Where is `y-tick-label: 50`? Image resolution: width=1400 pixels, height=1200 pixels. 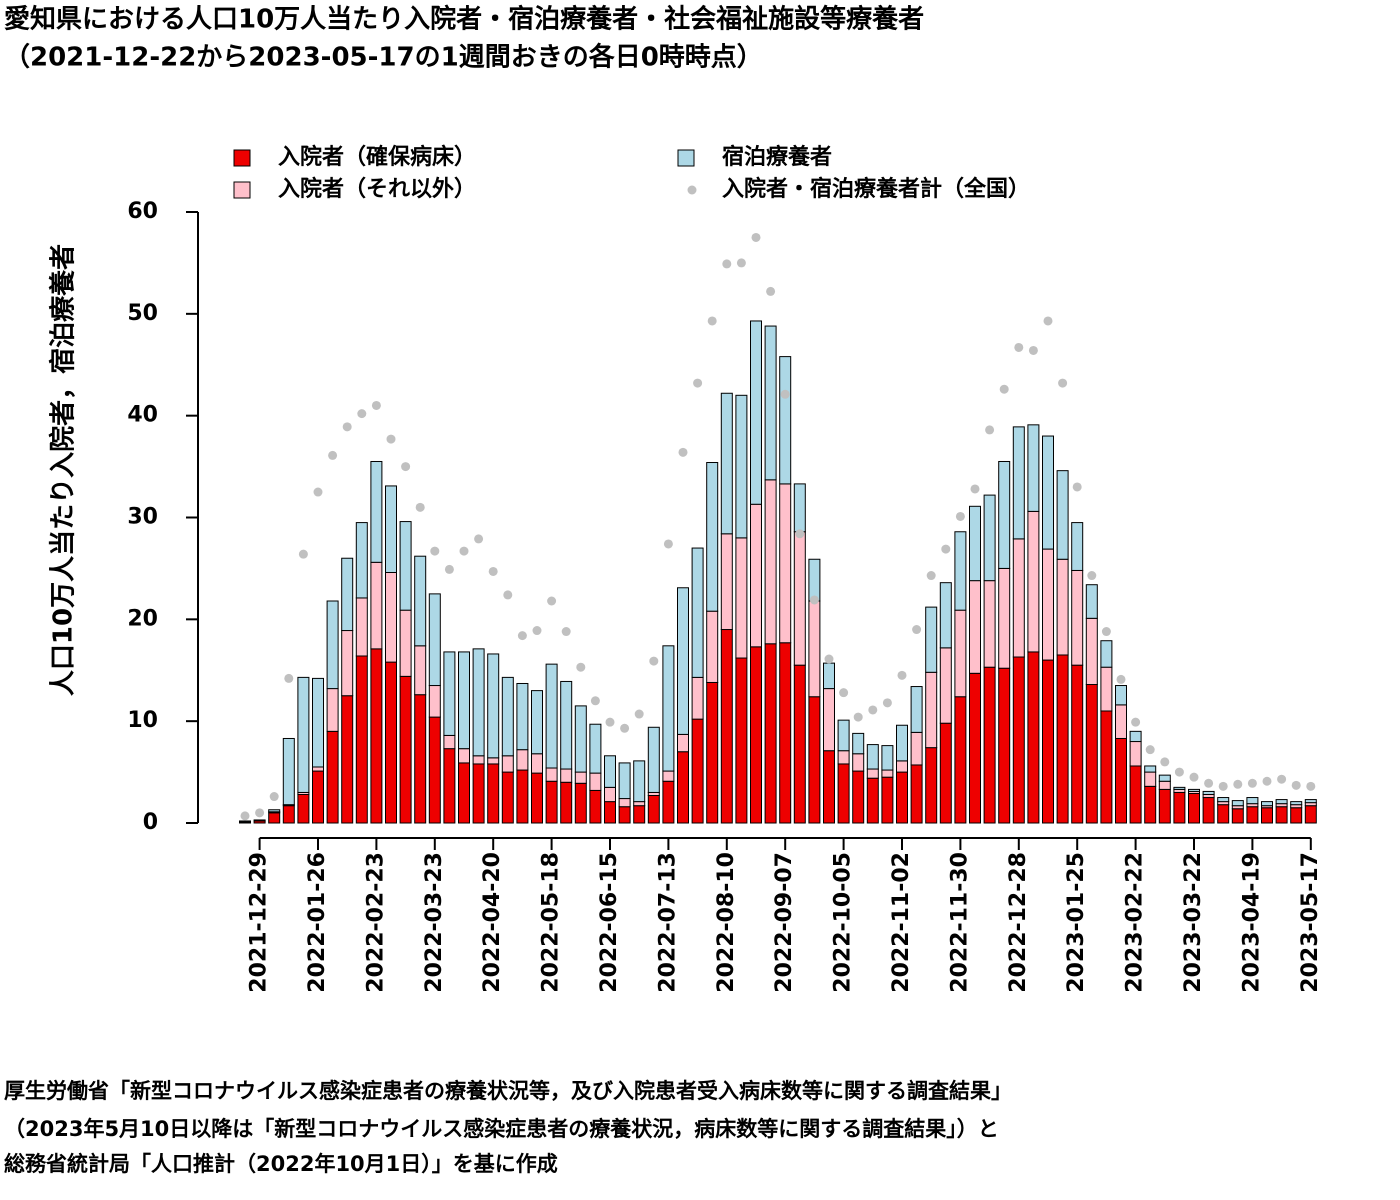
y-tick-label: 50 is located at coordinates (142, 313).